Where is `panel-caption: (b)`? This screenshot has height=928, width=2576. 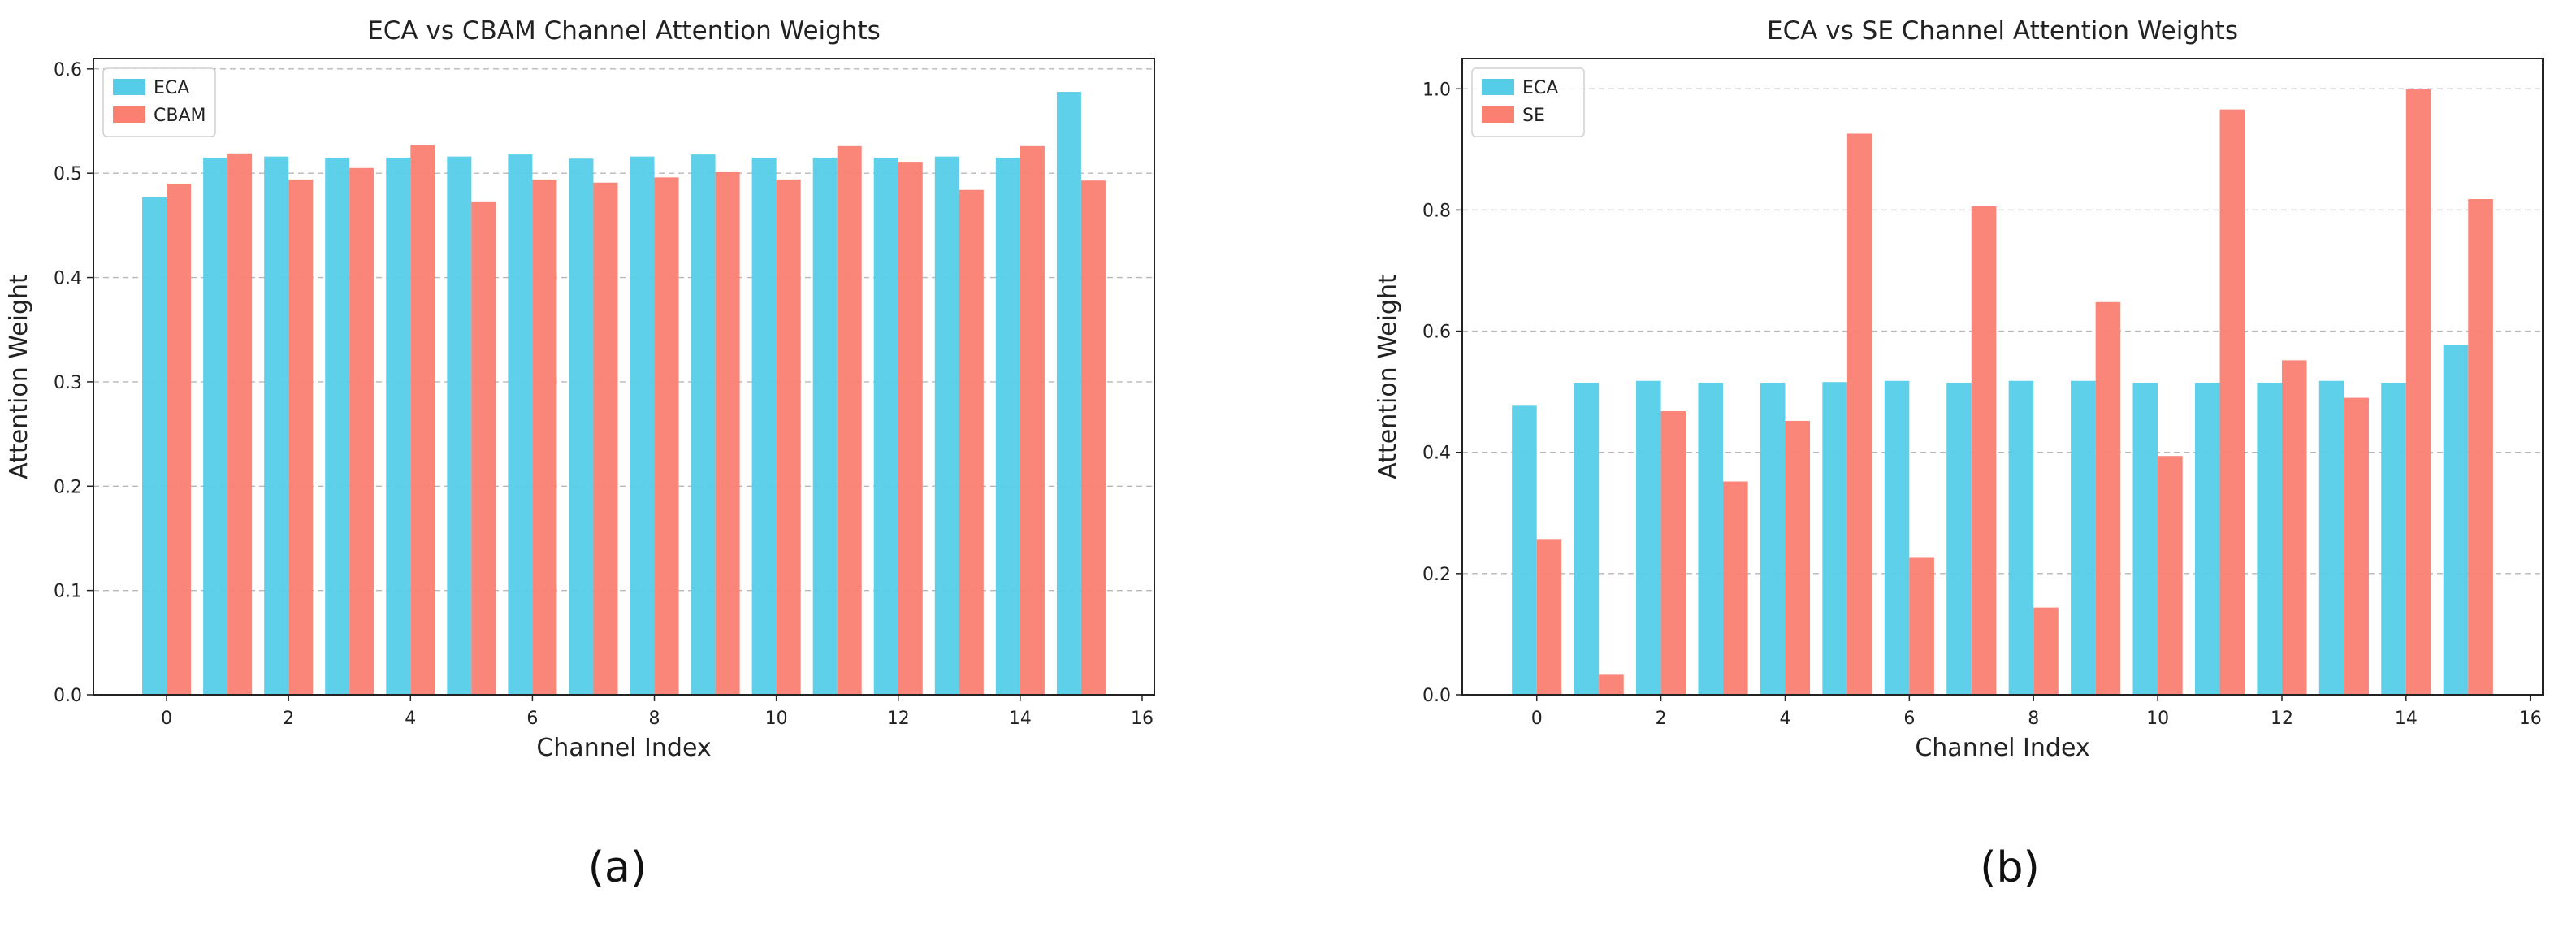 panel-caption: (b) is located at coordinates (2010, 868).